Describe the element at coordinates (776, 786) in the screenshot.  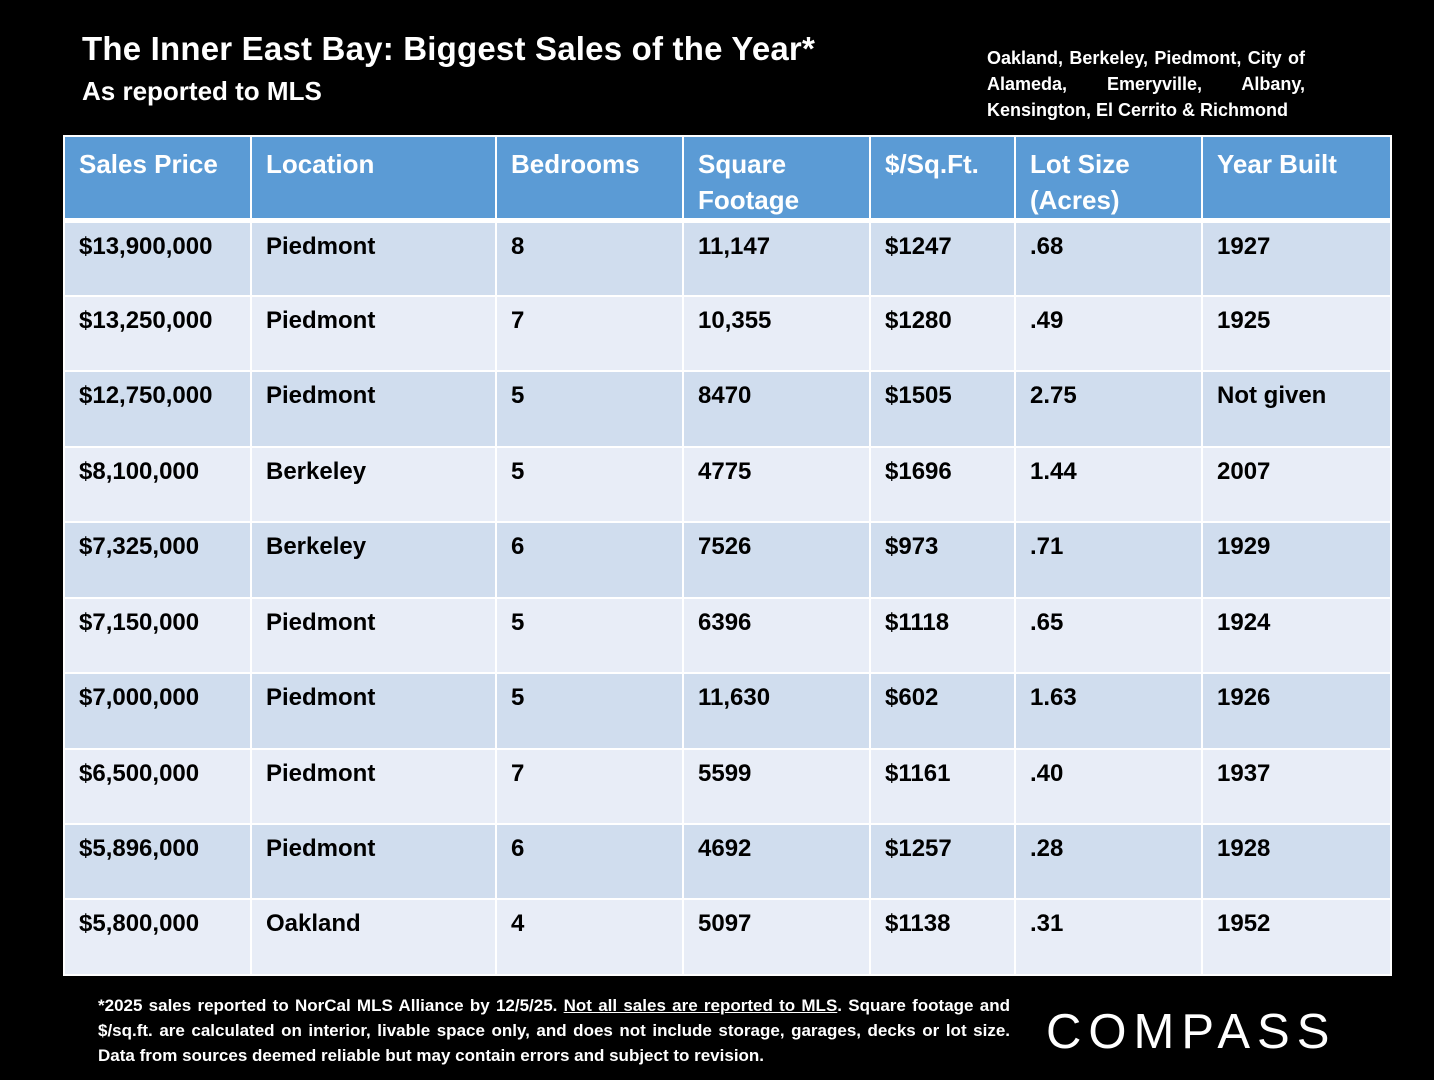
I see `cell-square-footage: 5599` at that location.